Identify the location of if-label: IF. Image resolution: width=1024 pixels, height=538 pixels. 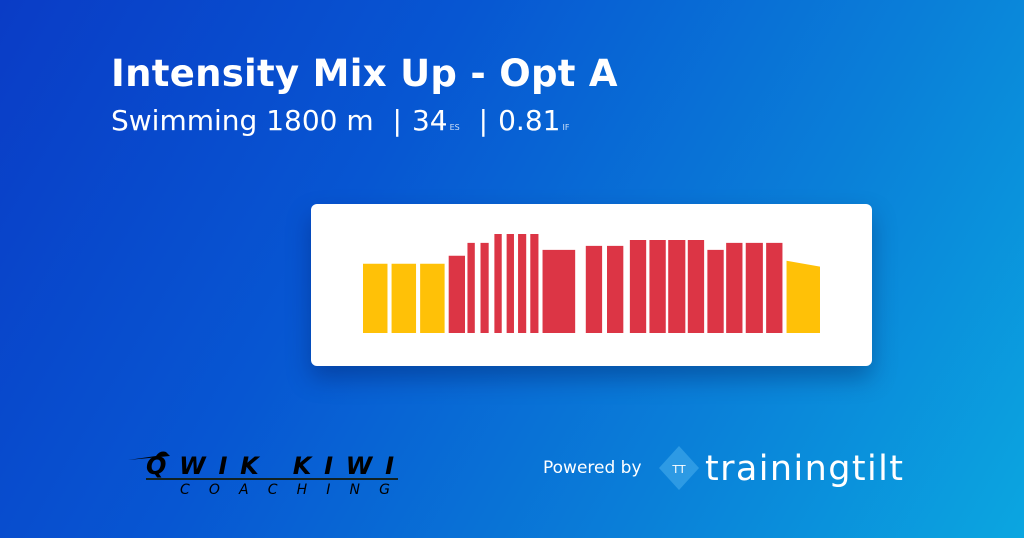
(566, 127).